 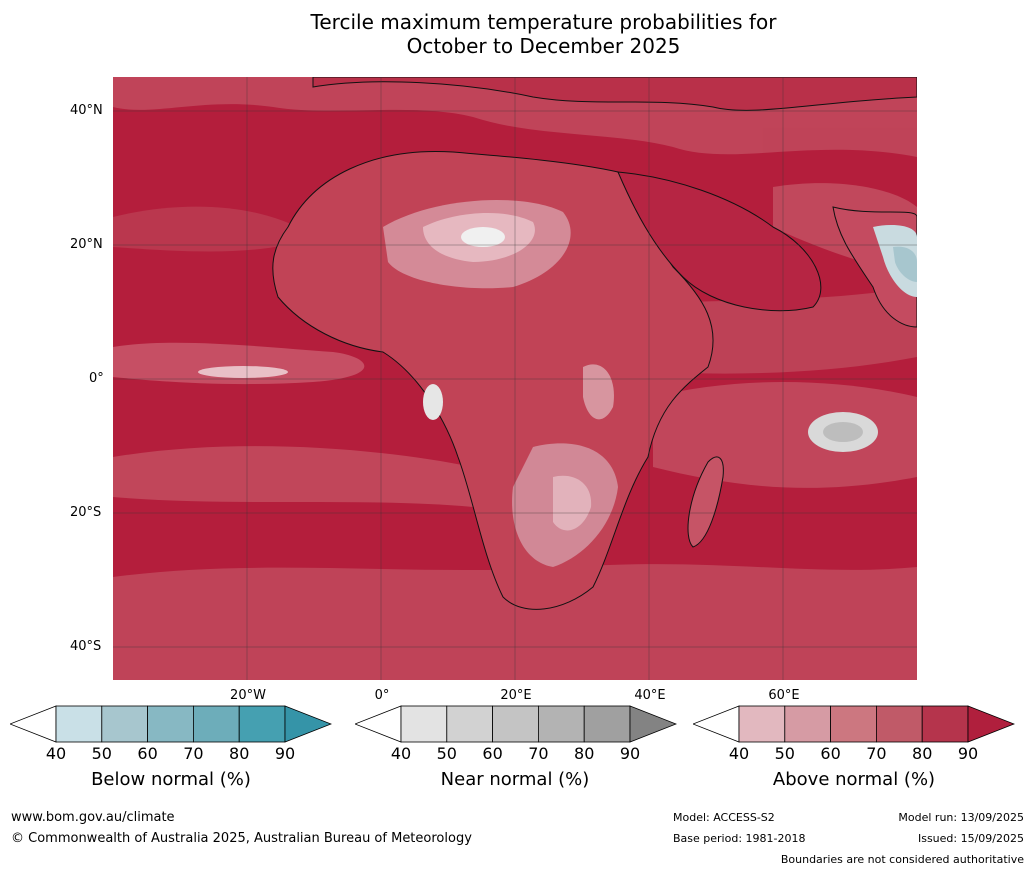 I want to click on lat-label-40s: 40°S, so click(x=86, y=646).